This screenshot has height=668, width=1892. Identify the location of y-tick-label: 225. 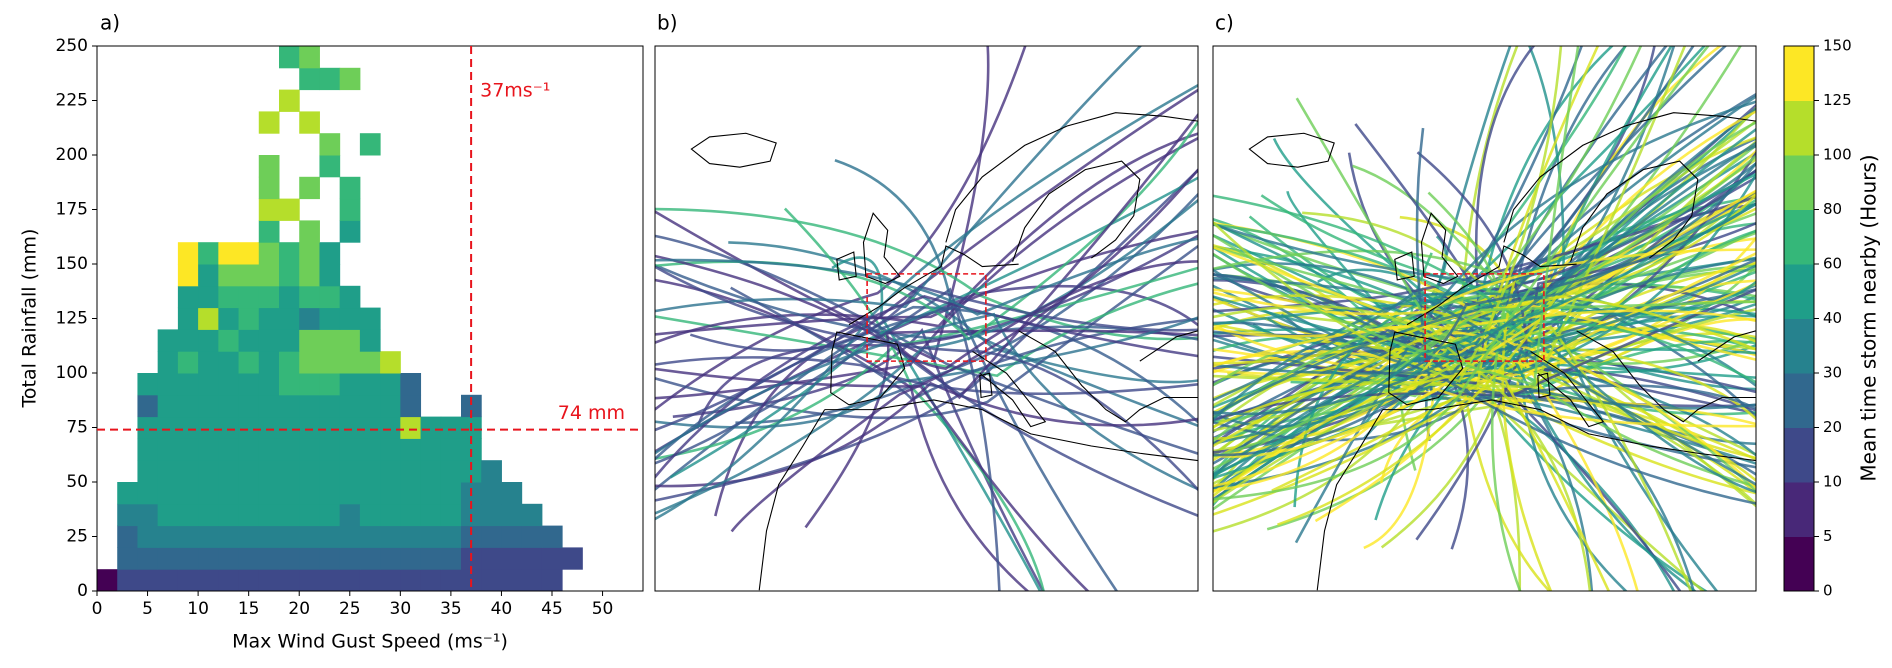
(72, 101).